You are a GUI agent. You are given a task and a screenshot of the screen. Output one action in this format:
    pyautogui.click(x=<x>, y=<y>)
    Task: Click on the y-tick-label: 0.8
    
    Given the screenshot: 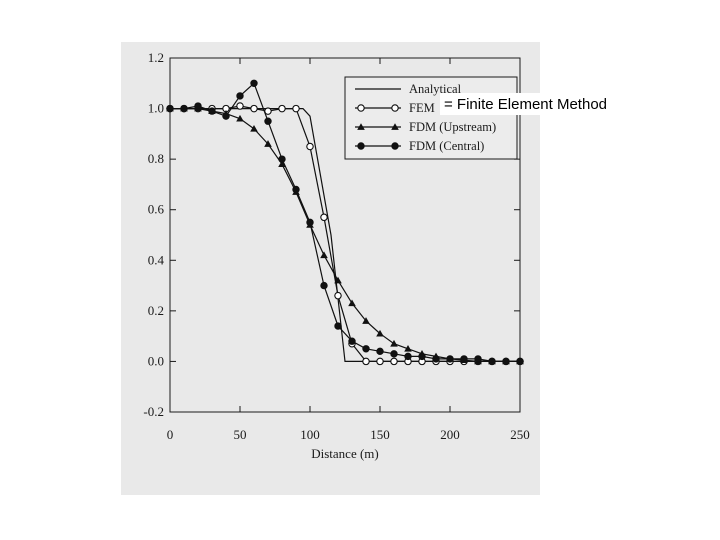 What is the action you would take?
    pyautogui.click(x=156, y=158)
    